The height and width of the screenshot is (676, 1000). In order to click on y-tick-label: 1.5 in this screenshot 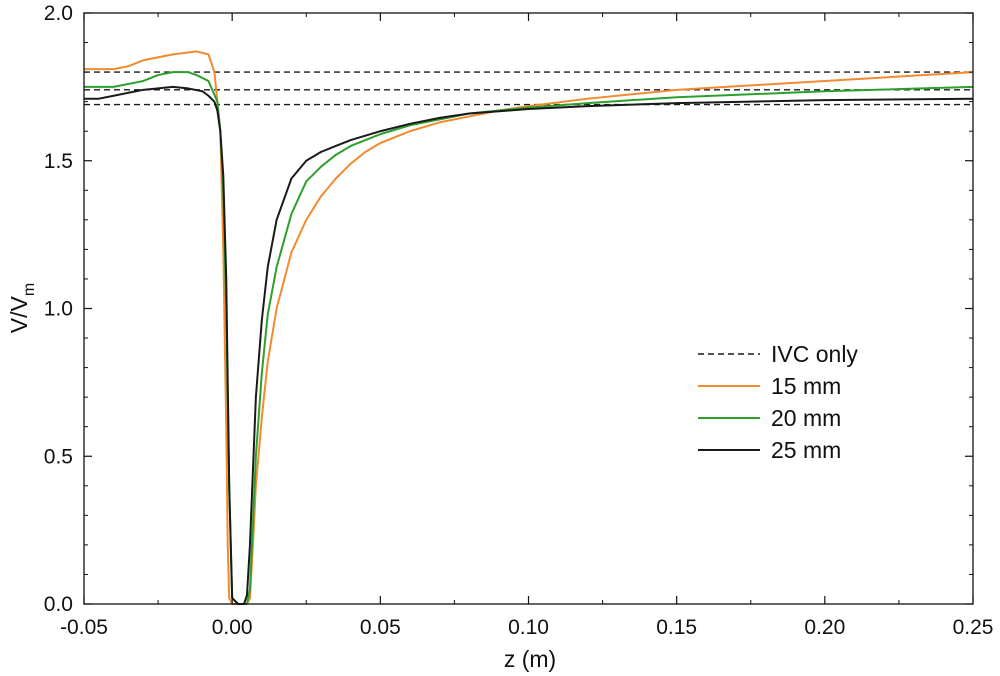, I will do `click(58, 161)`.